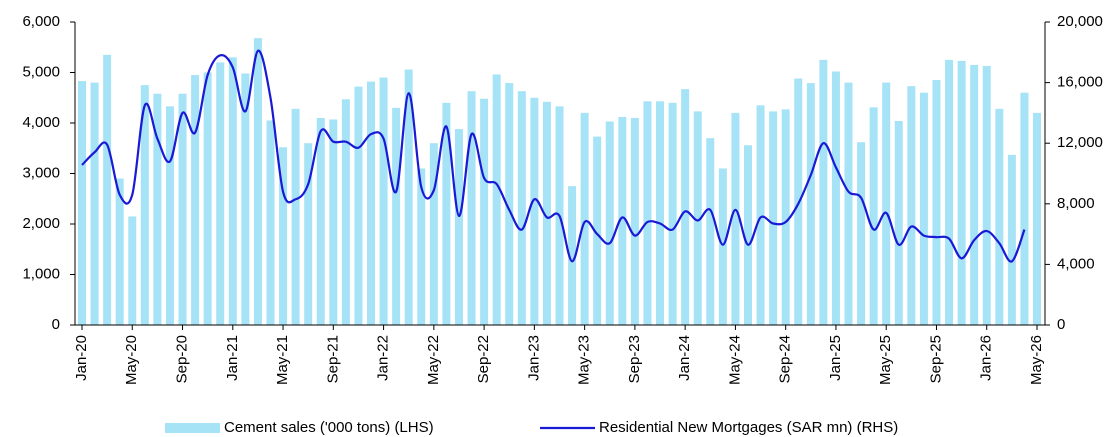  I want to click on y2-tick-label: 20,000, so click(1080, 21).